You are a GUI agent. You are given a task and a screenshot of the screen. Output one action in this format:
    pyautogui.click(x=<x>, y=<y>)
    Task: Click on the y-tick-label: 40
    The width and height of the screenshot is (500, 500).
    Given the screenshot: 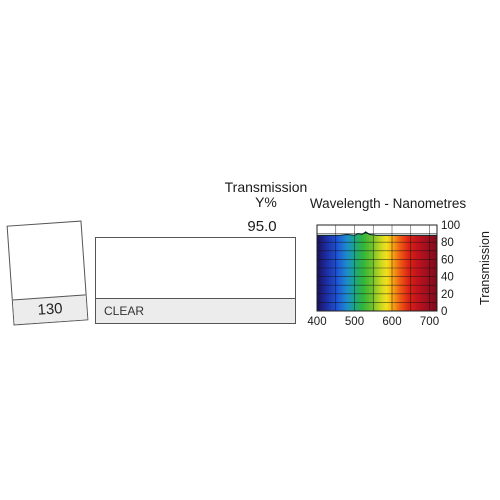 What is the action you would take?
    pyautogui.click(x=447, y=278)
    